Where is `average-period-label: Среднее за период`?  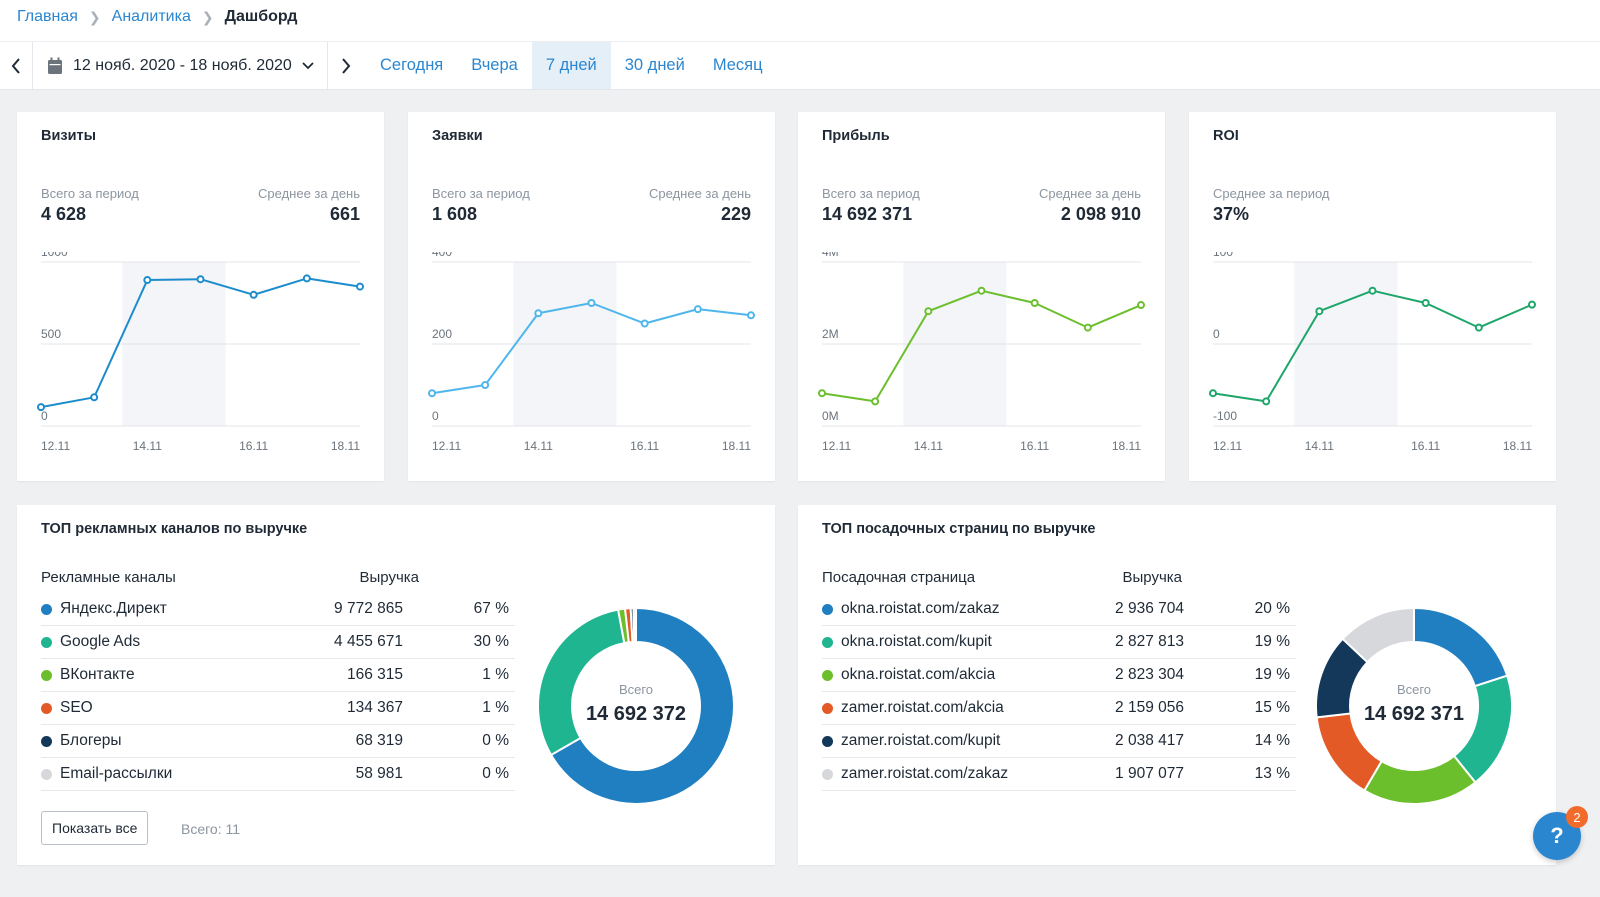
average-period-label: Среднее за период is located at coordinates (1271, 193).